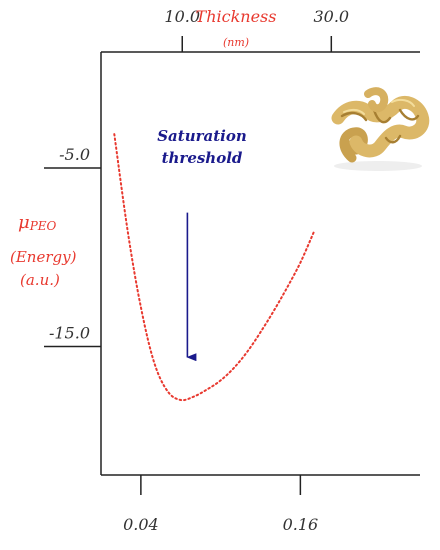 The height and width of the screenshot is (550, 440). What do you see at coordinates (182, 16) in the screenshot?
I see `top-x-tick-label: 10.0` at bounding box center [182, 16].